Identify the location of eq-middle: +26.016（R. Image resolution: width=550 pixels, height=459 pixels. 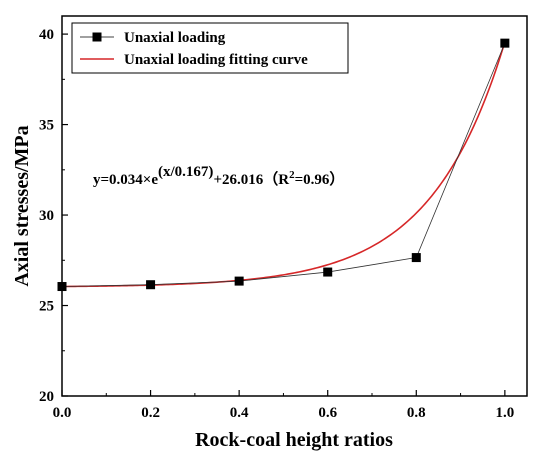
(251, 179).